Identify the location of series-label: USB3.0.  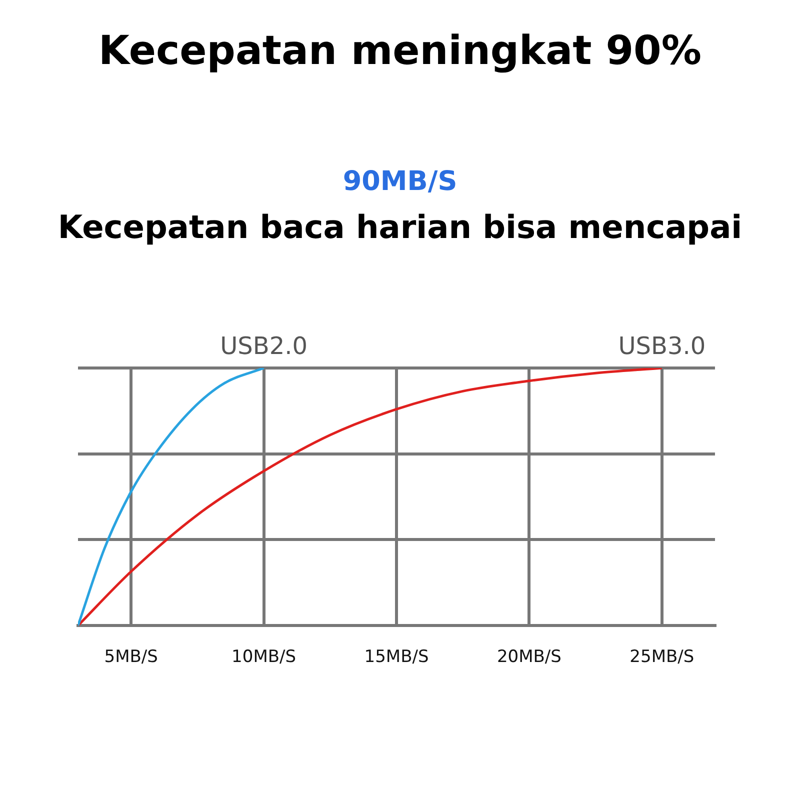
(662, 346).